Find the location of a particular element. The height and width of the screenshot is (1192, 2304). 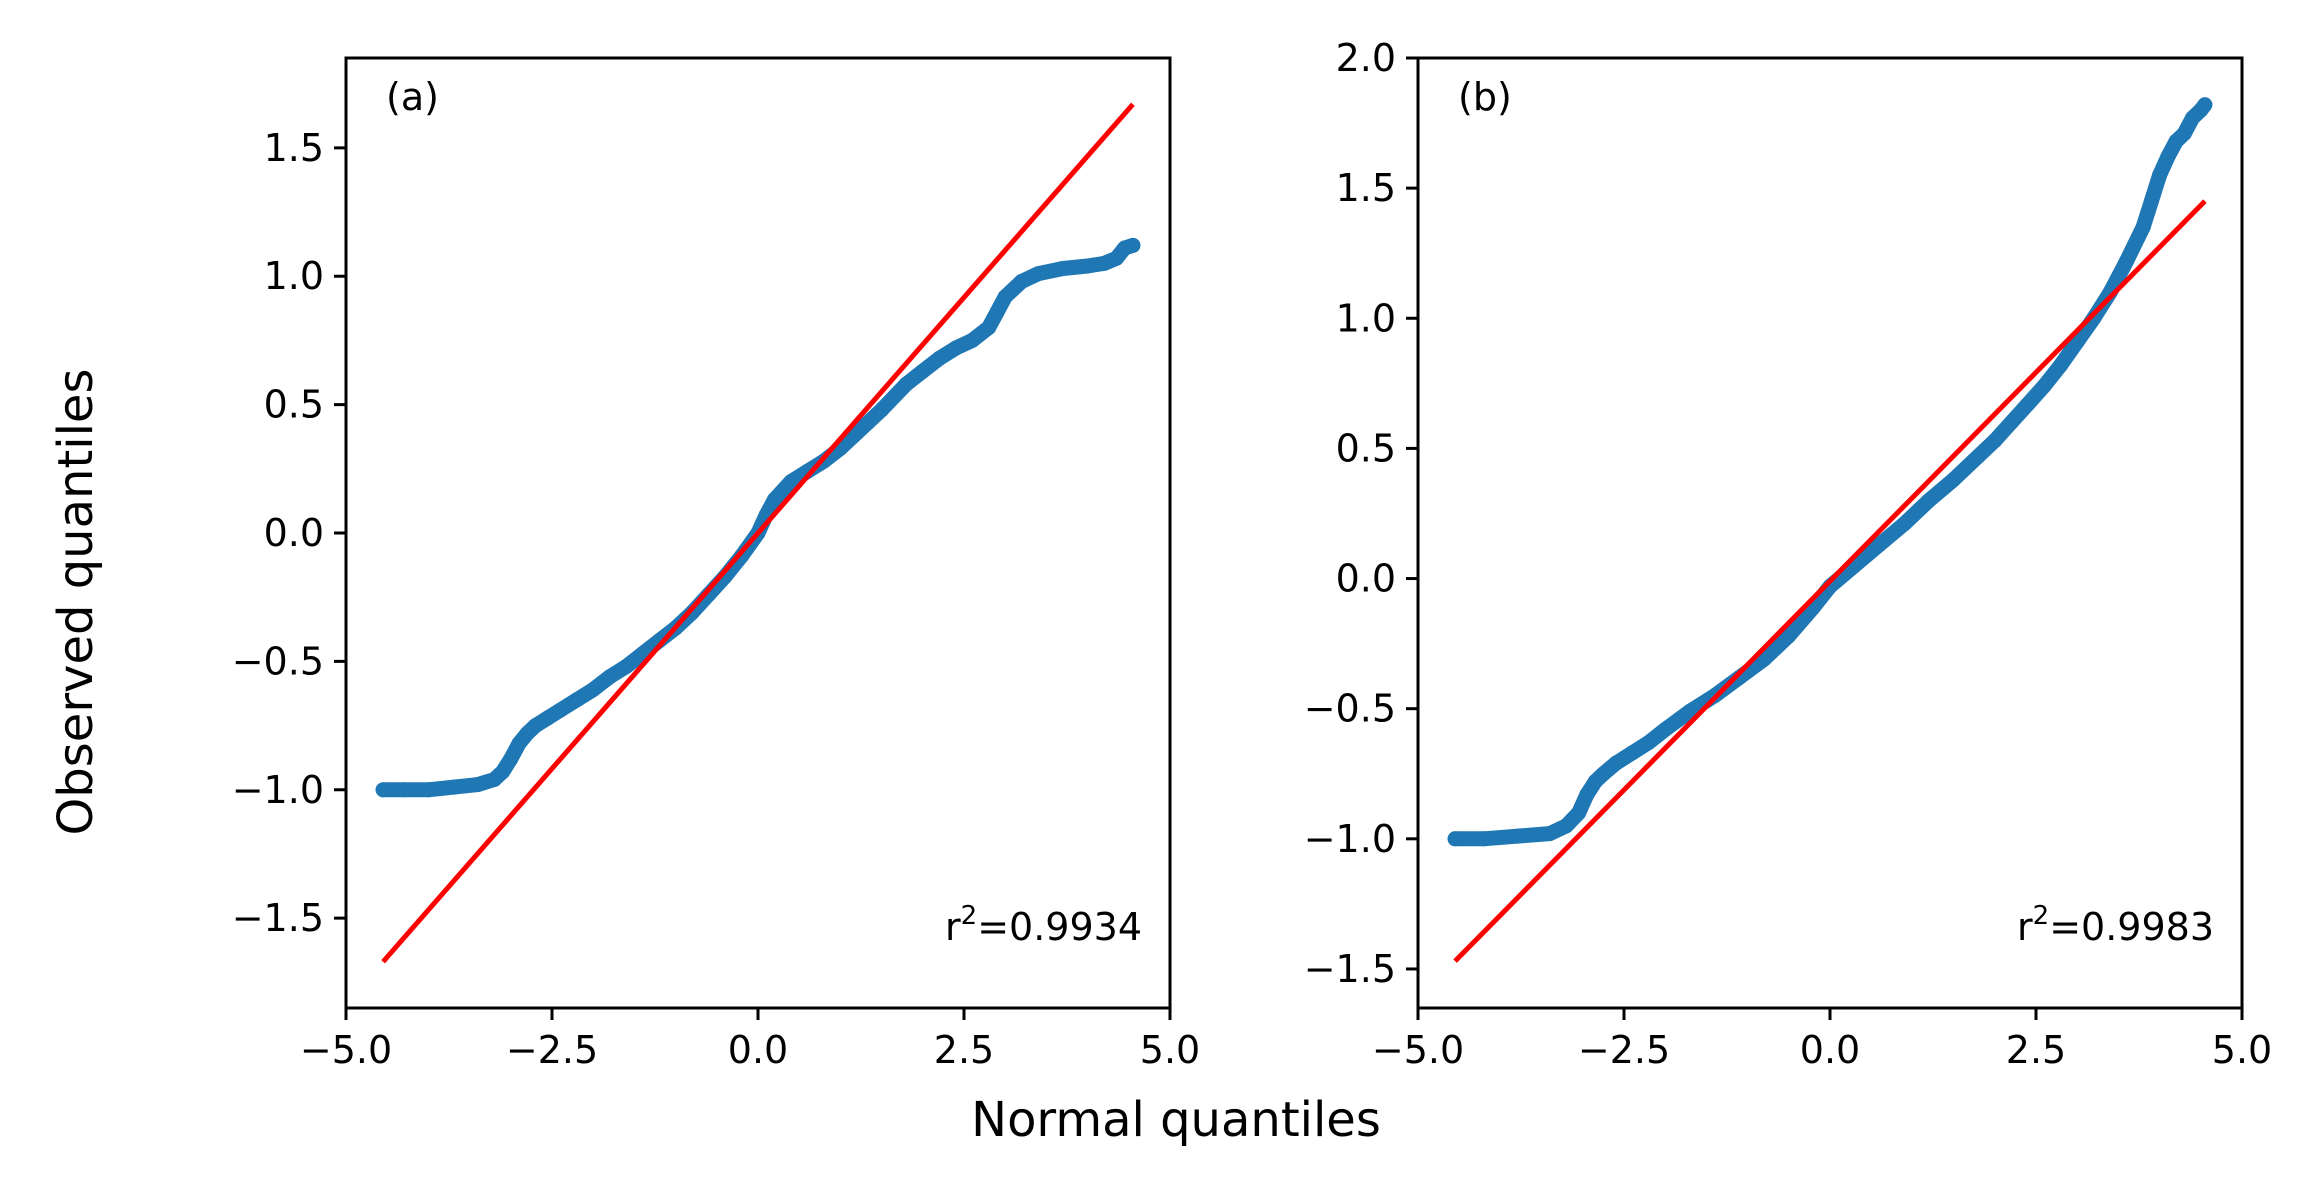

x-axis-title: Normal quantiles is located at coordinates (1176, 1120).